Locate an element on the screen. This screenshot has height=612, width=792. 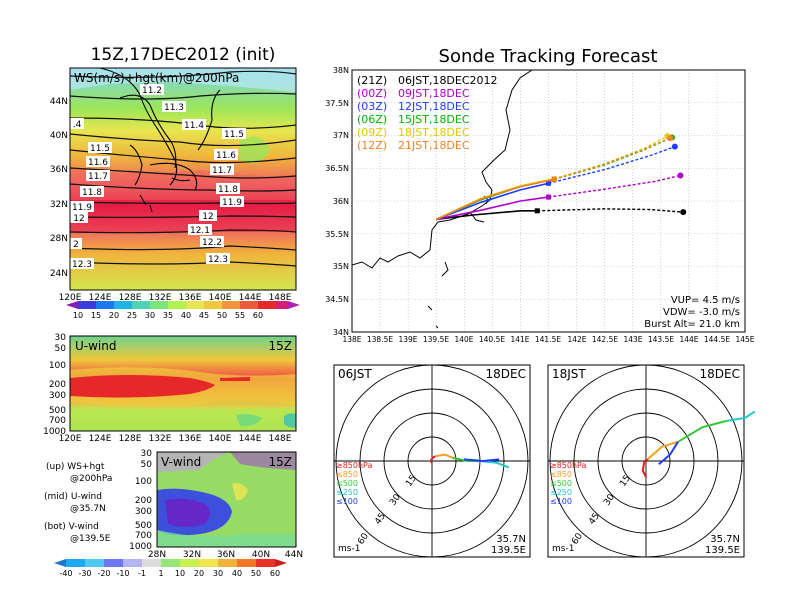
legend-code: (00Z) is located at coordinates (372, 93).